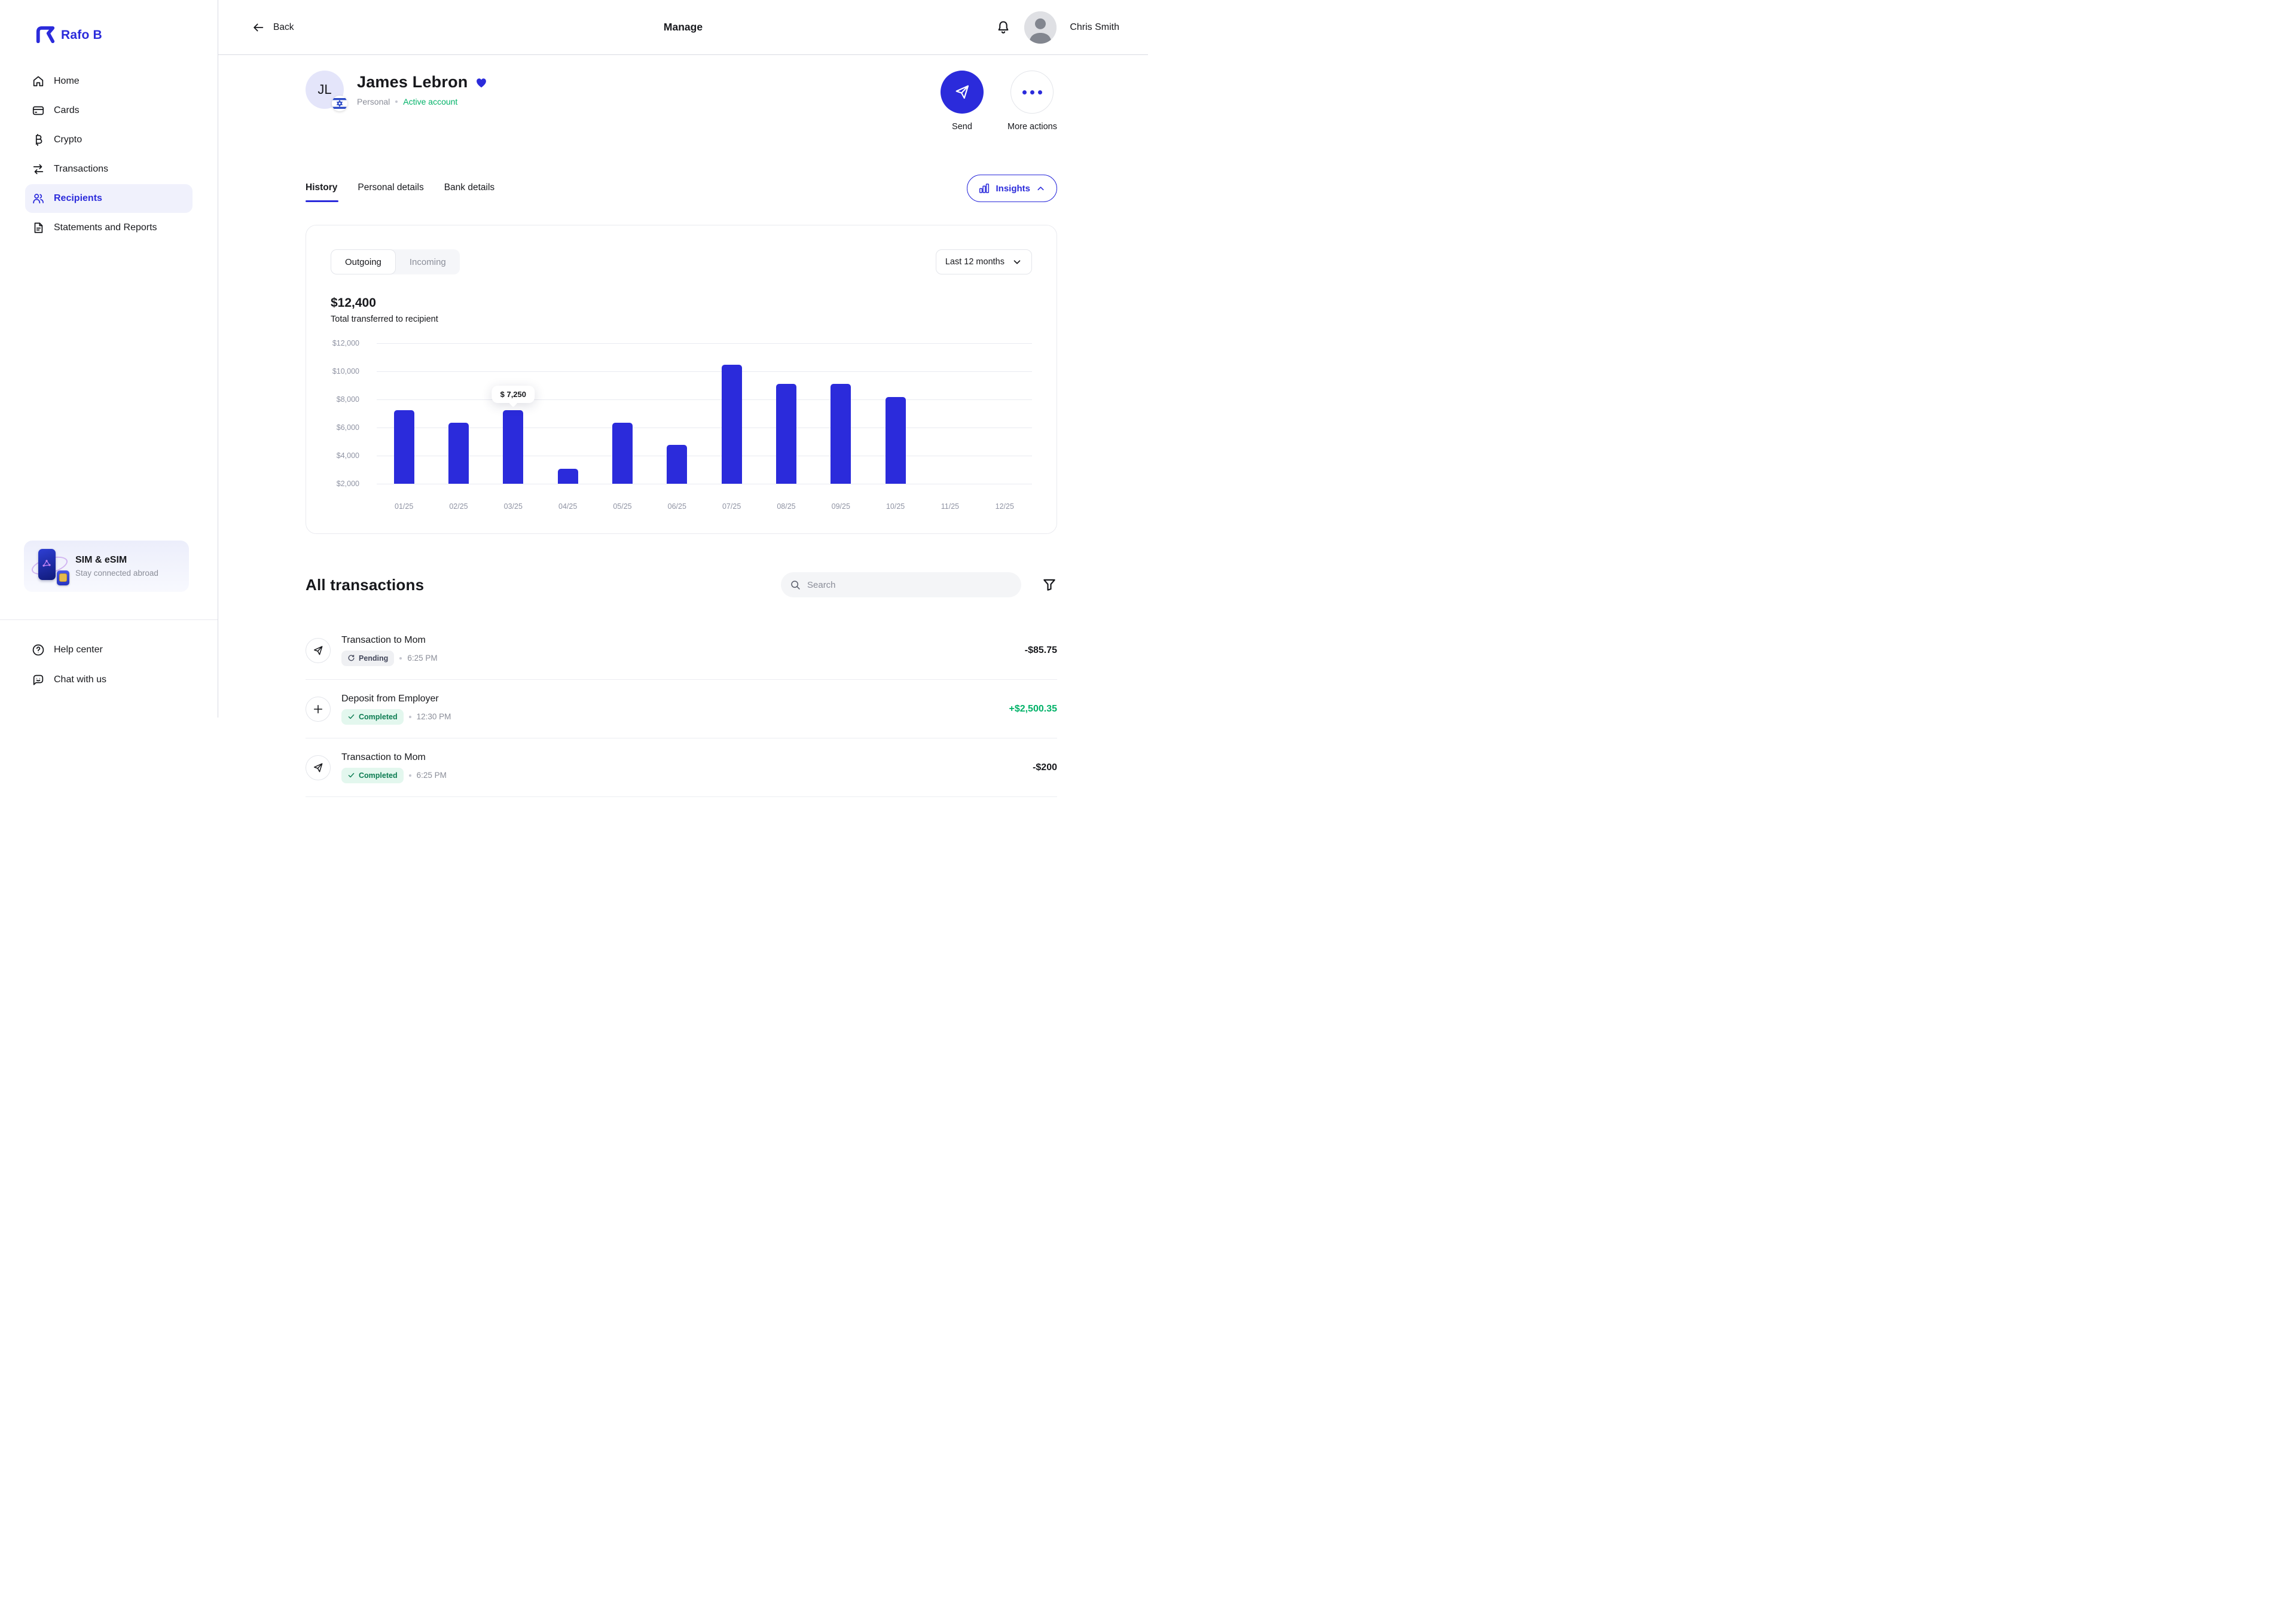  I want to click on pending-icon, so click(351, 658).